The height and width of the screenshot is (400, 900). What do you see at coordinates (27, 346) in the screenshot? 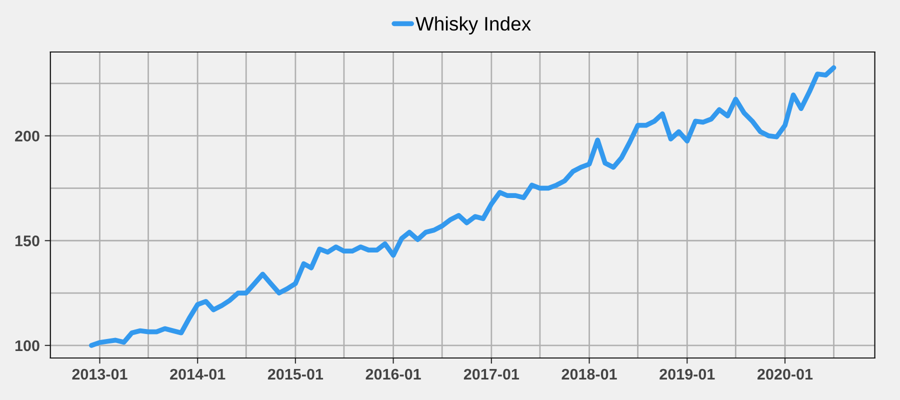
I see `y-tick-label: 100` at bounding box center [27, 346].